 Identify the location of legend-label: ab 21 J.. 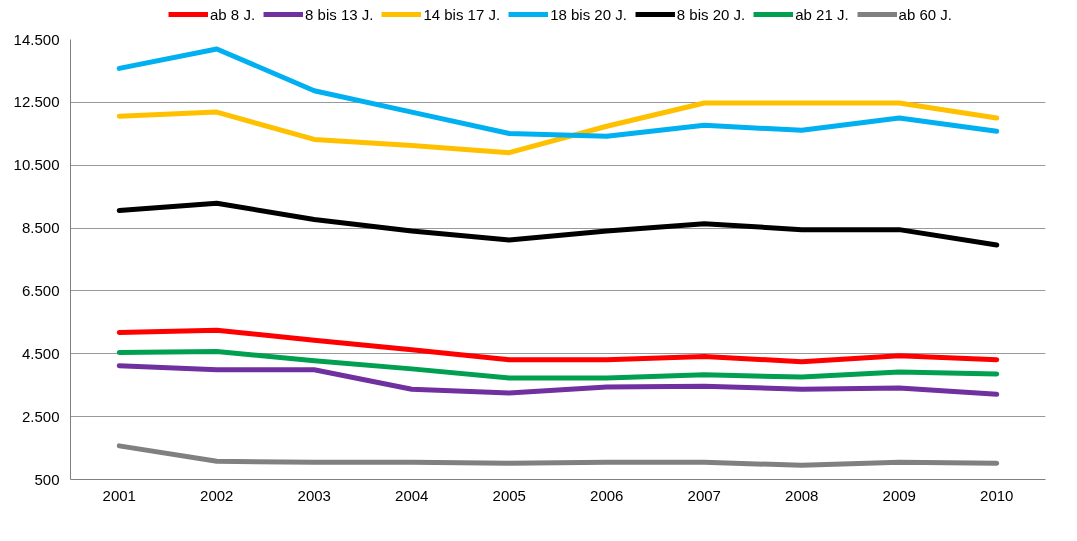
(822, 14).